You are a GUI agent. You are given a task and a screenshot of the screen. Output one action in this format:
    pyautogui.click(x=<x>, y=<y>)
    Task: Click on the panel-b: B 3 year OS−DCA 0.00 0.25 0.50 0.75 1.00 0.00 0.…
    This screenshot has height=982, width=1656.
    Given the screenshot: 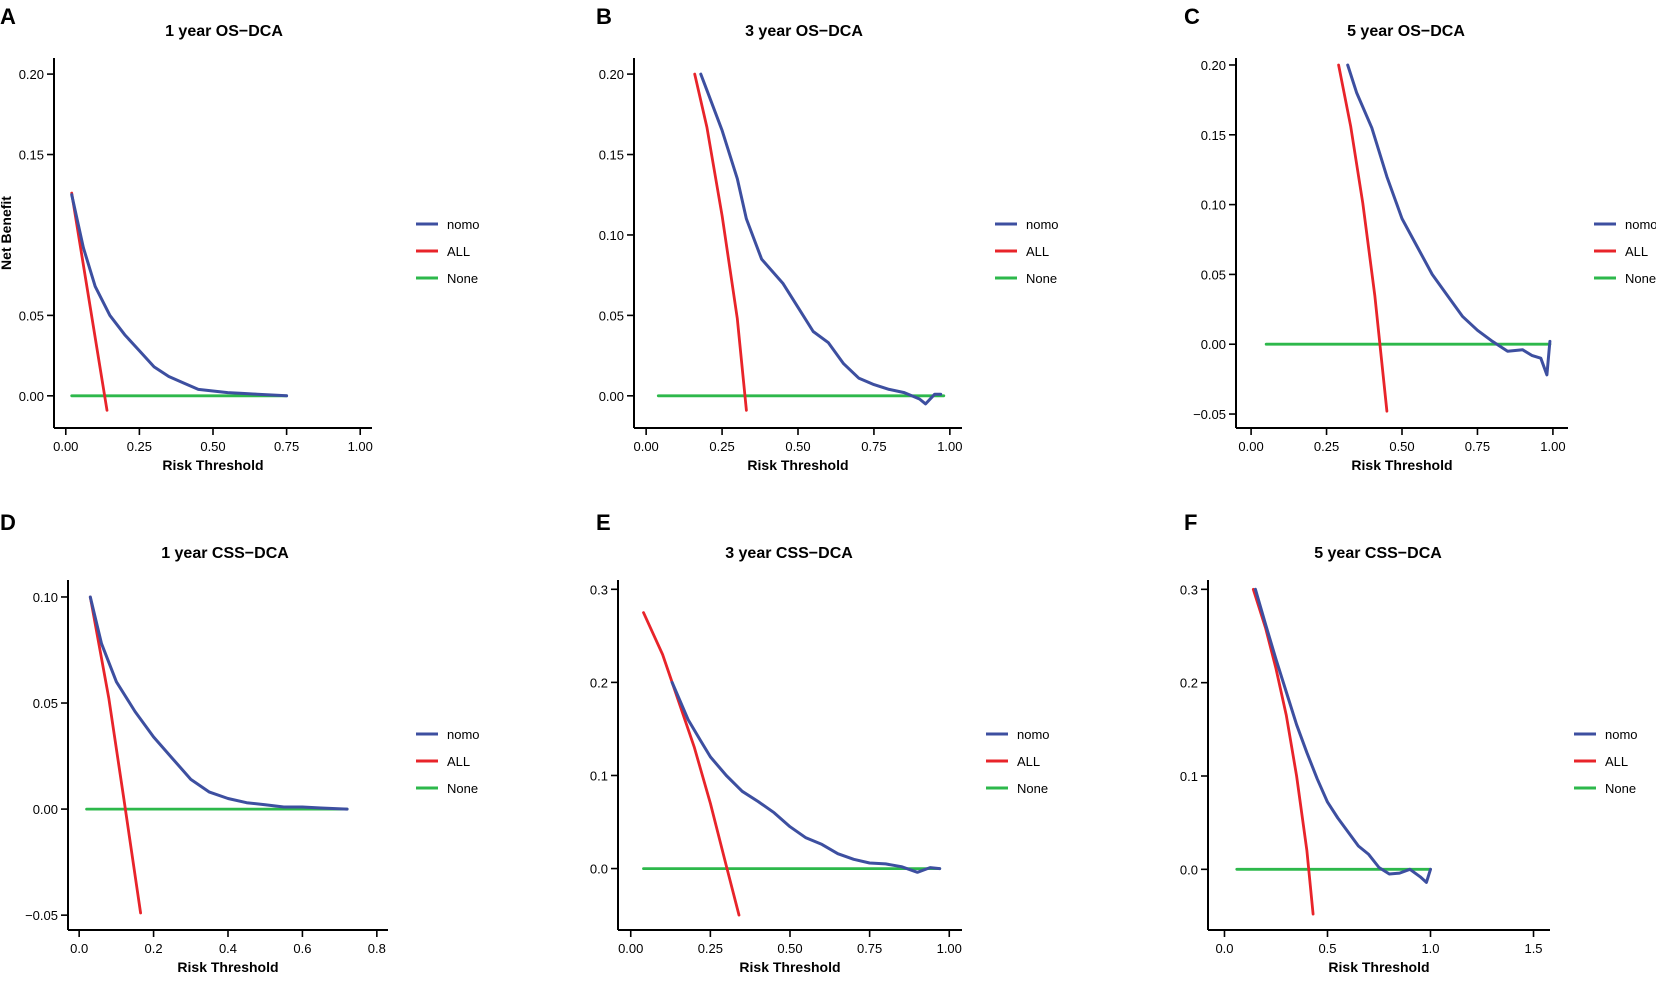 What is the action you would take?
    pyautogui.click(x=827, y=238)
    